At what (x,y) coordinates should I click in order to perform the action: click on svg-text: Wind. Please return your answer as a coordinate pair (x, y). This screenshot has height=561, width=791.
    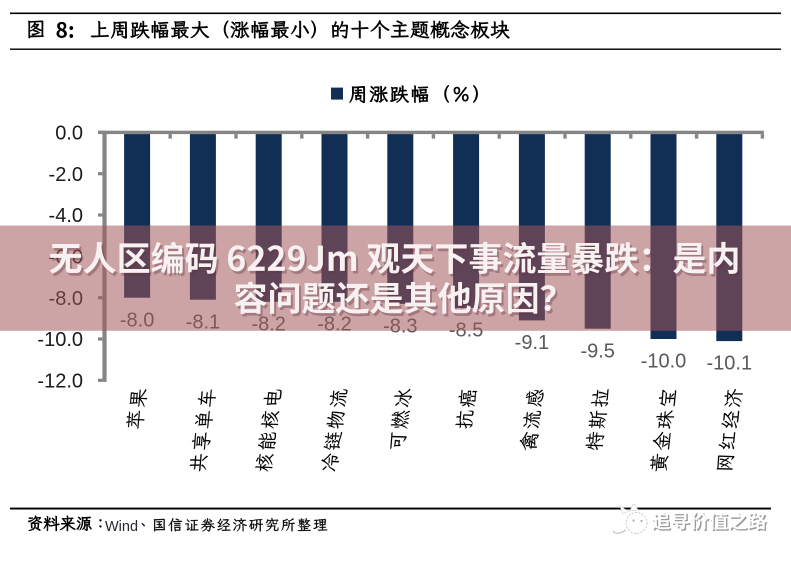
    Looking at the image, I should click on (121, 527).